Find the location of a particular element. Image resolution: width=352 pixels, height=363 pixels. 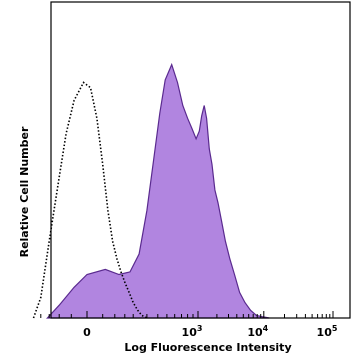

x-axis-tick-labels: 0 103 104 105 is located at coordinates (210, 331).